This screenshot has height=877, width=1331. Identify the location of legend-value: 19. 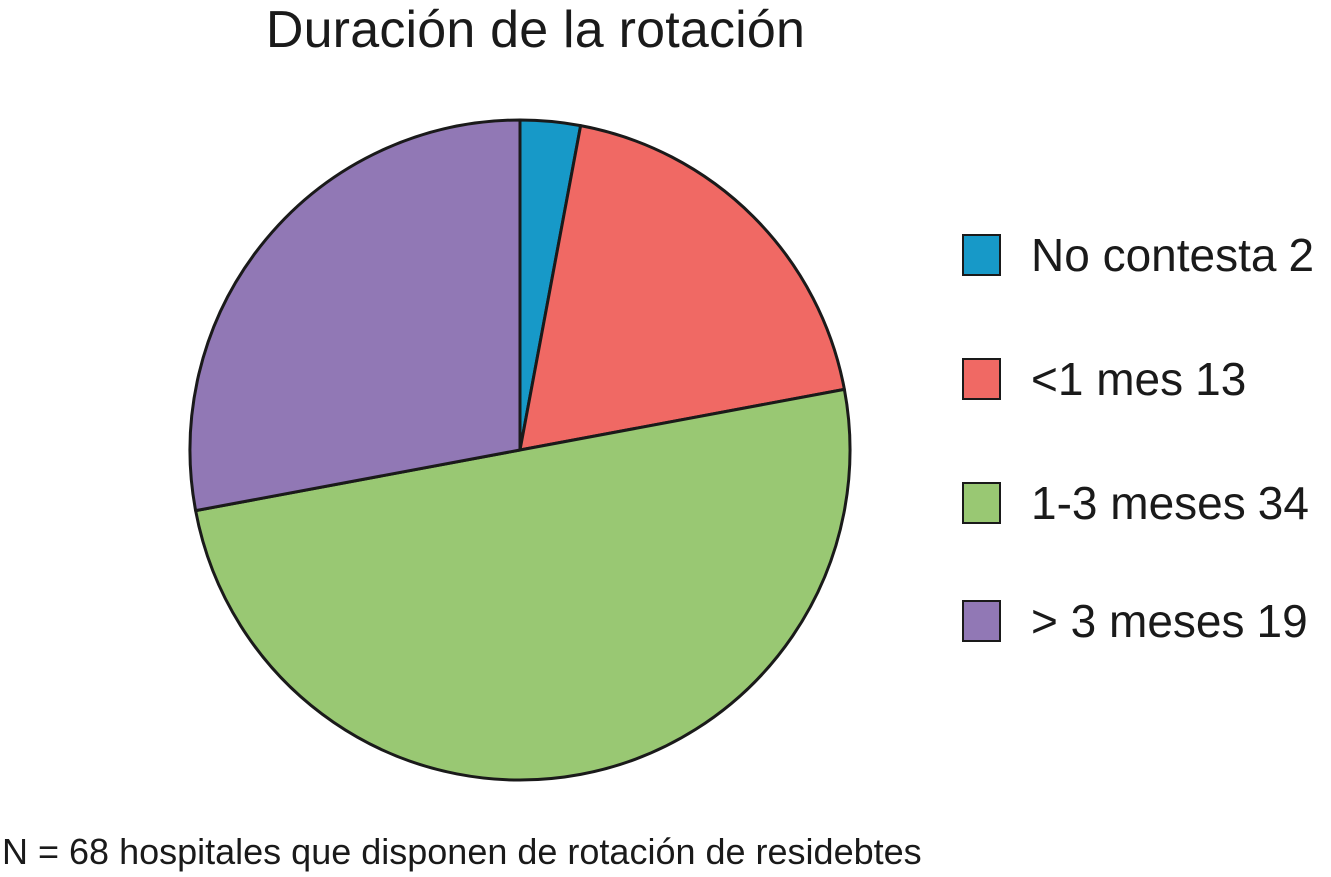
(1282, 621).